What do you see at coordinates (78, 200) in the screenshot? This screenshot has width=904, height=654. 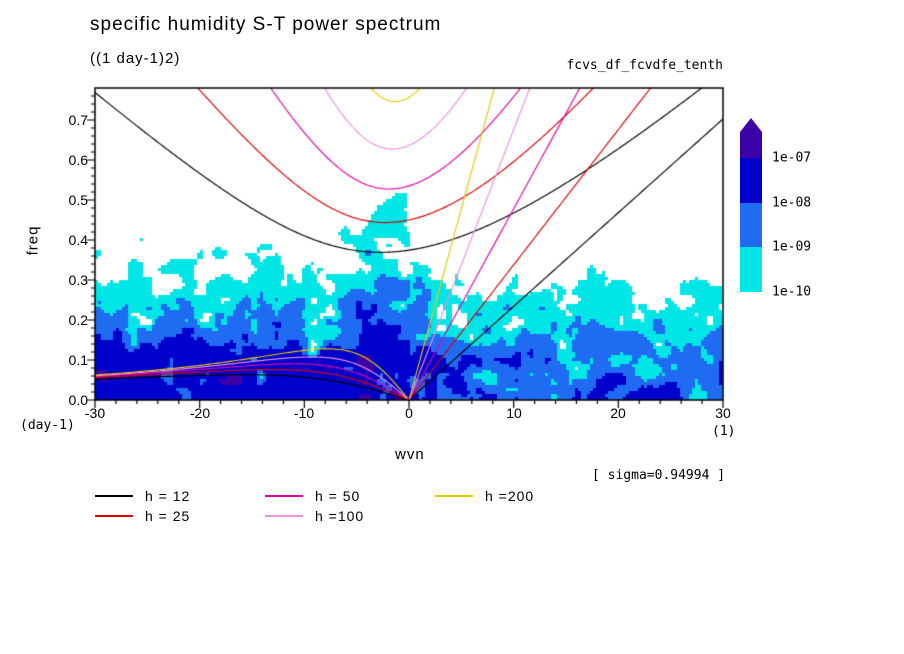 I see `y-tick-label: 0.5` at bounding box center [78, 200].